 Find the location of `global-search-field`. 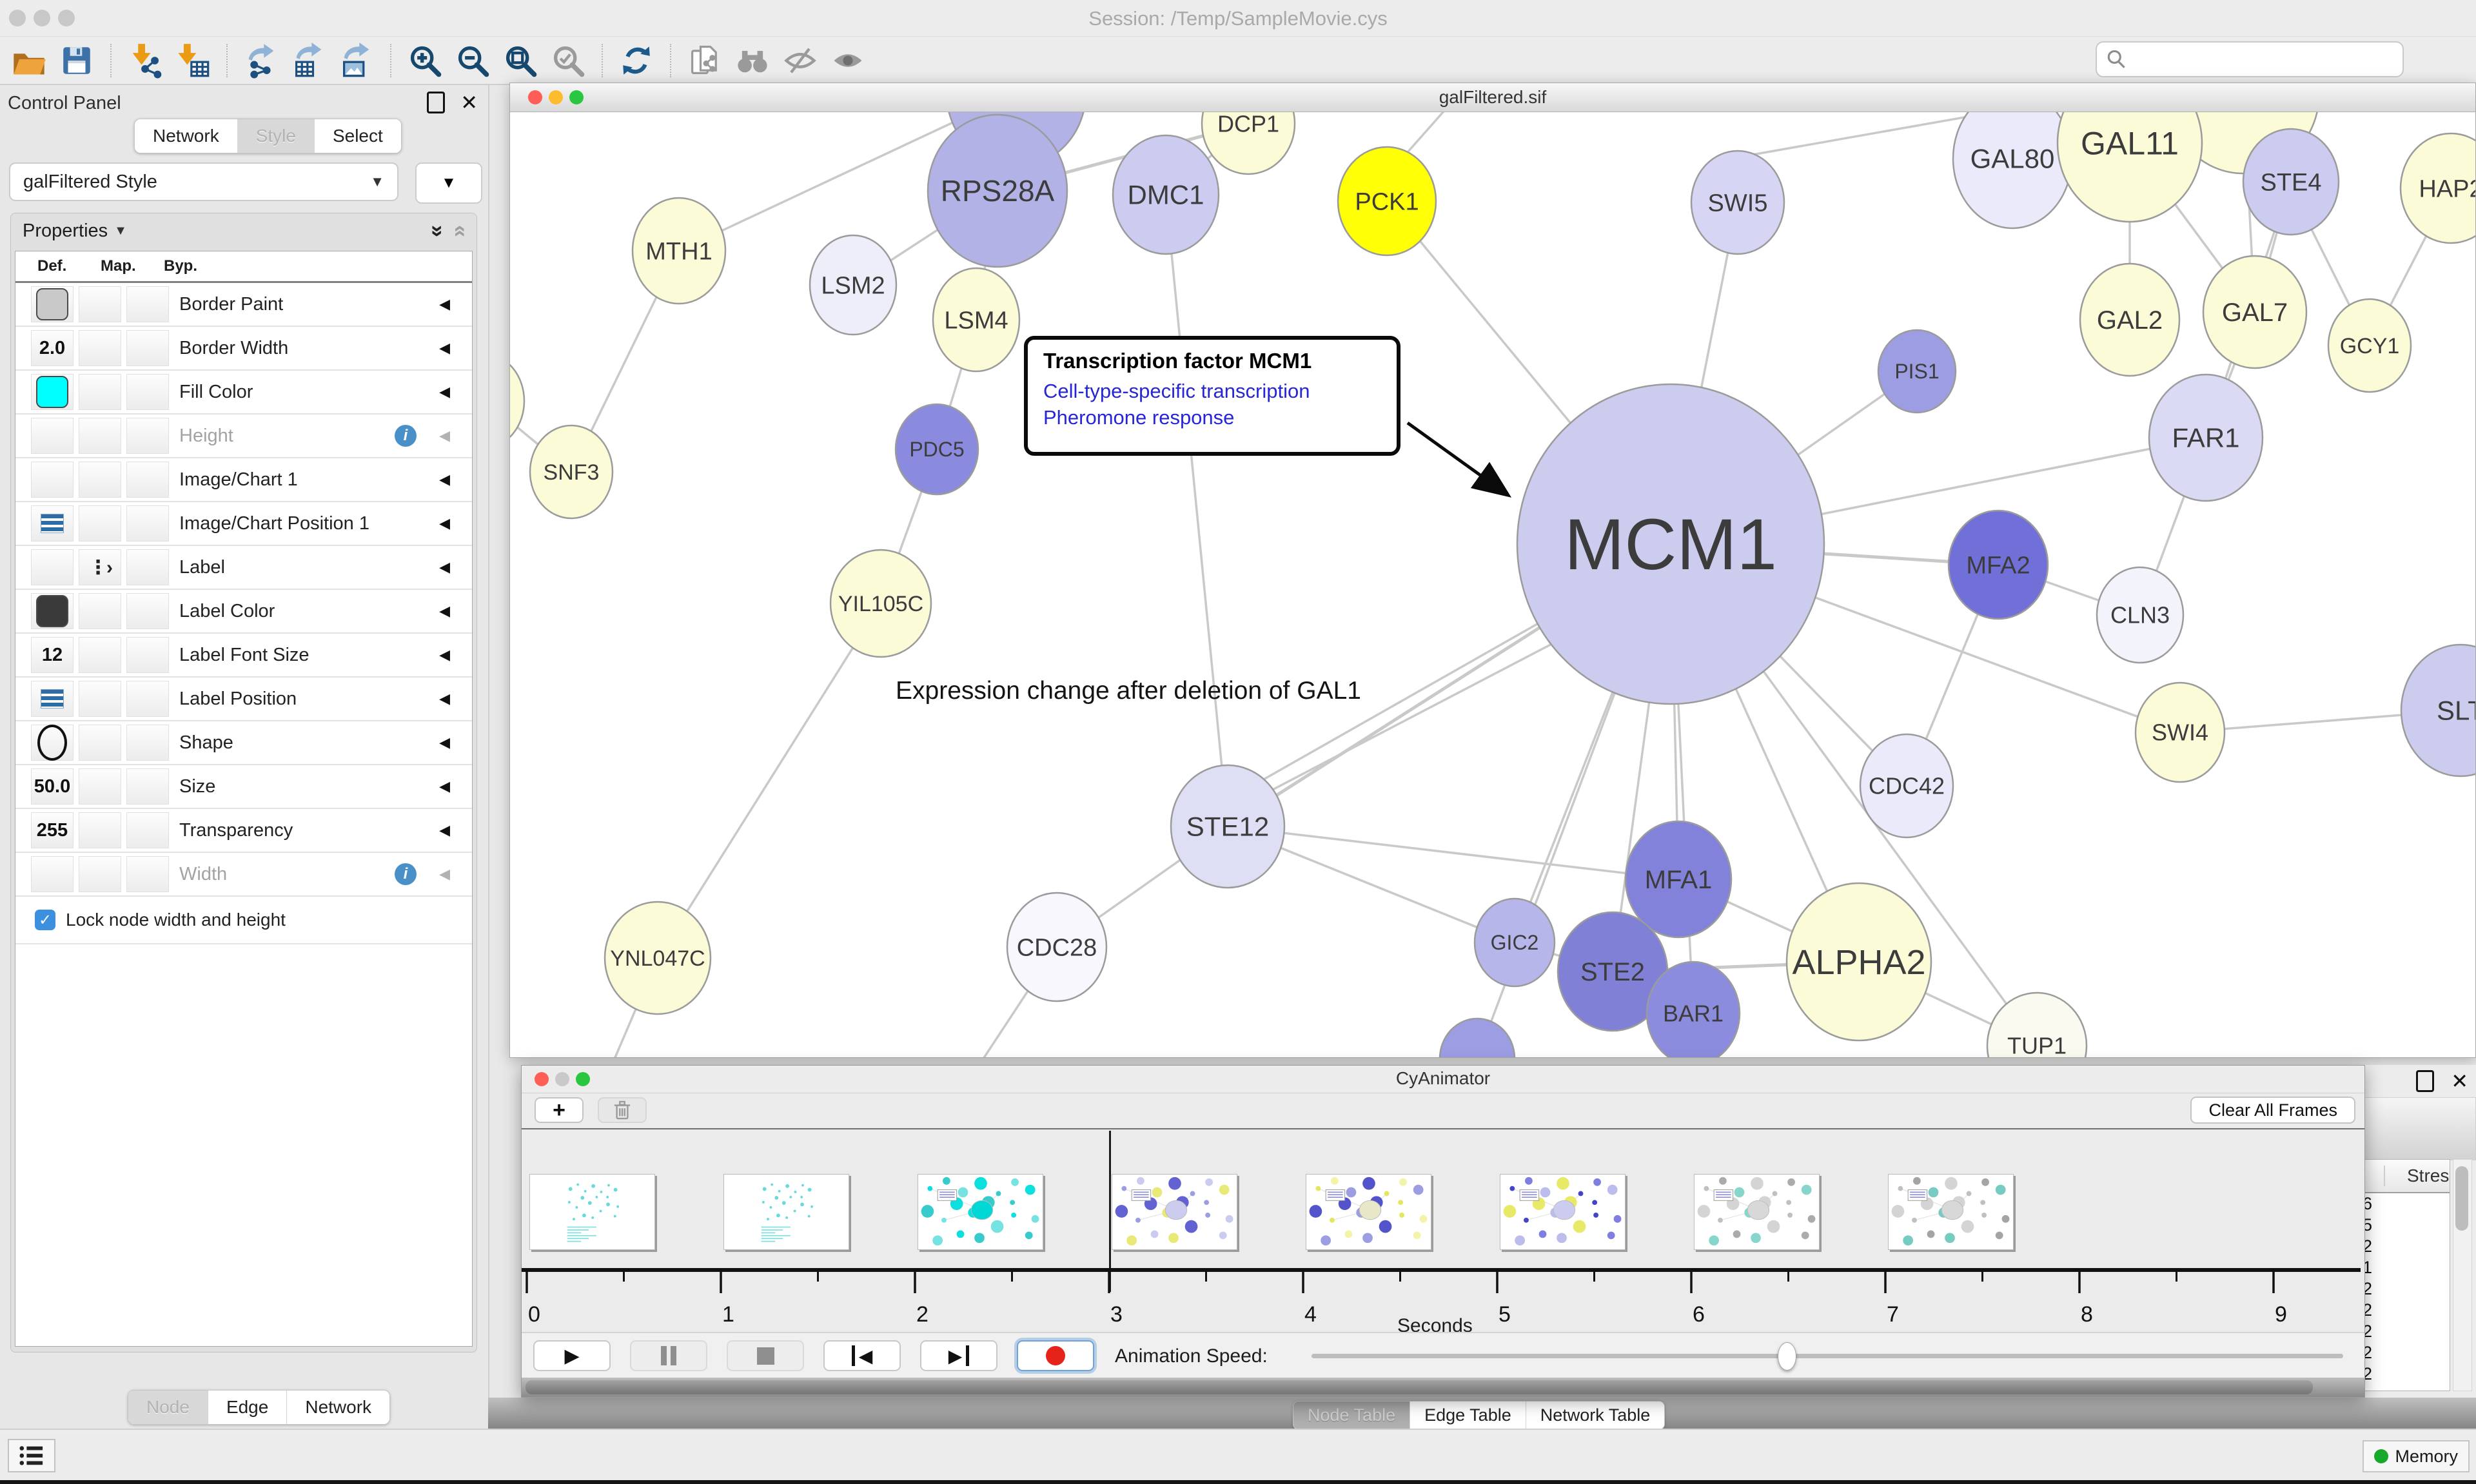

global-search-field is located at coordinates (2250, 59).